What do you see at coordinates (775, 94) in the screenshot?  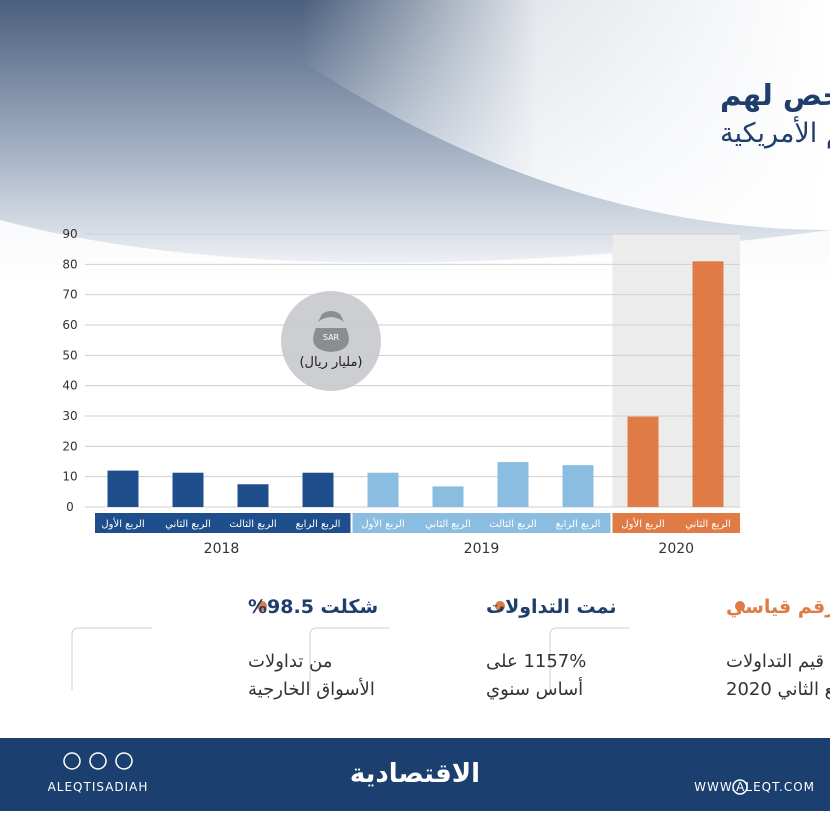 I see `title-line: تداولات الأشخاص المرخص لهم` at bounding box center [775, 94].